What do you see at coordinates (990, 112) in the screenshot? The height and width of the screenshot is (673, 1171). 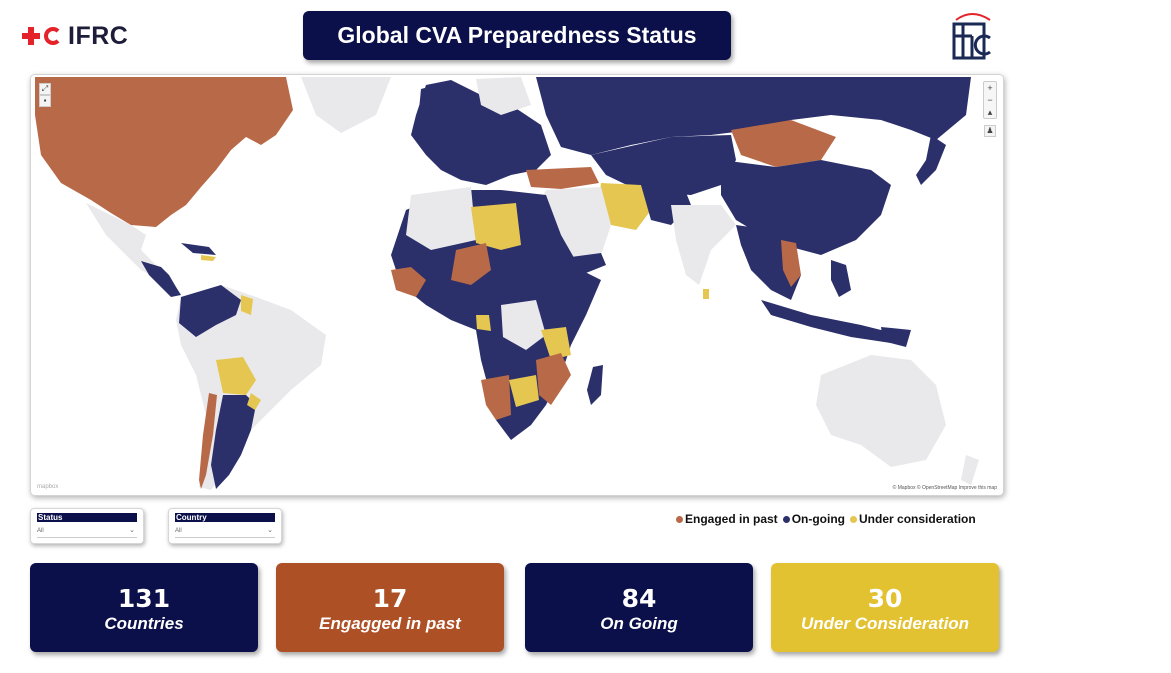 I see `compass-icon: ▴` at bounding box center [990, 112].